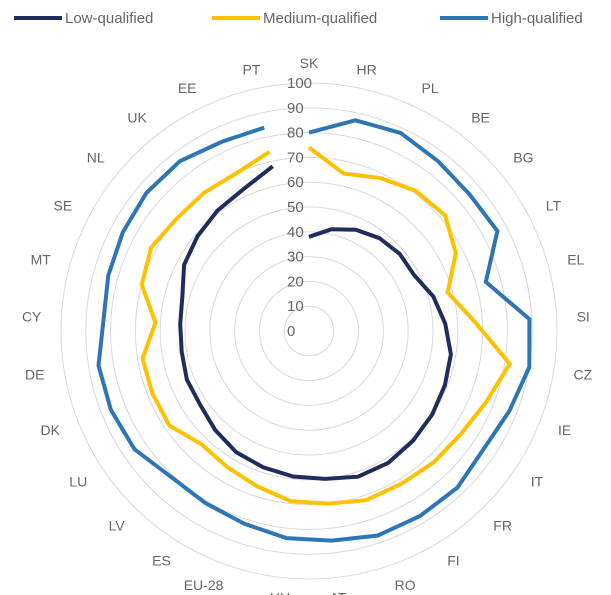  Describe the element at coordinates (320, 18) in the screenshot. I see `legend-label: Medium-qualified` at that location.